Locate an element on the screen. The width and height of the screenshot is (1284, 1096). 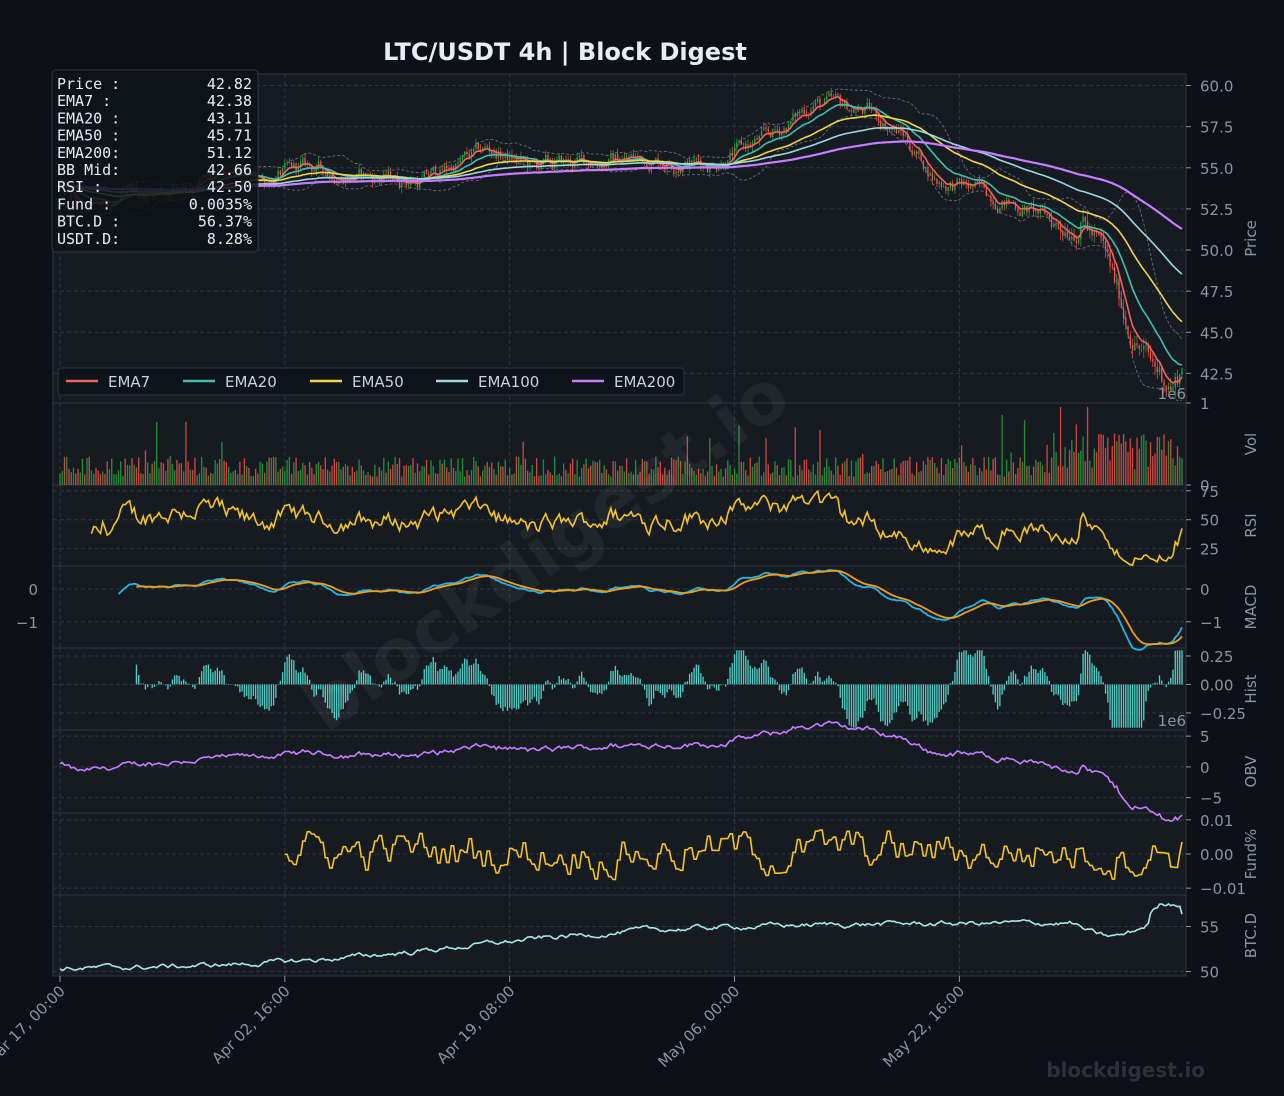
panel-hist is located at coordinates (619, 689).